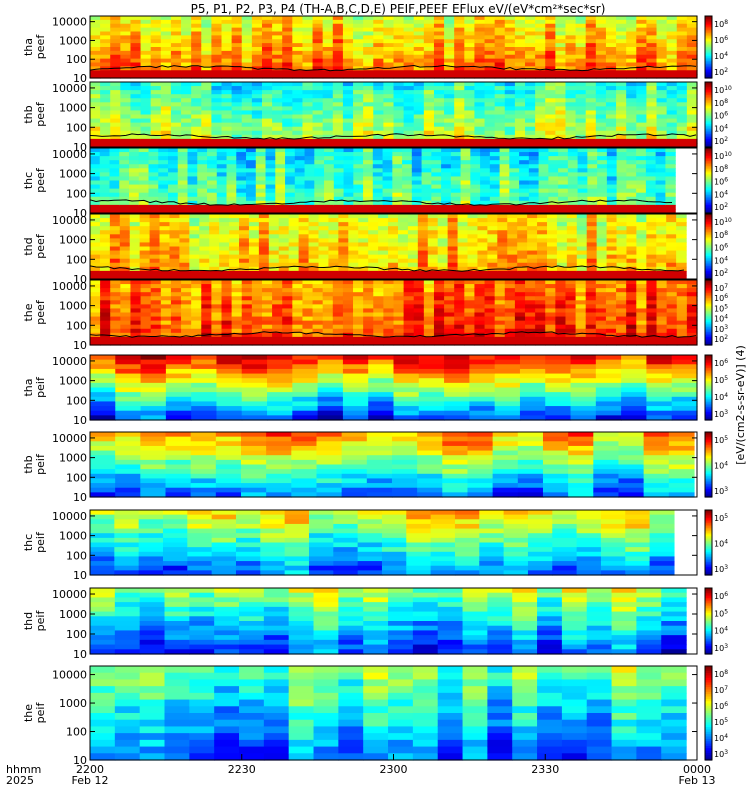 This screenshot has width=750, height=800. Describe the element at coordinates (80, 78) in the screenshot. I see `y-tick-label: 10` at that location.